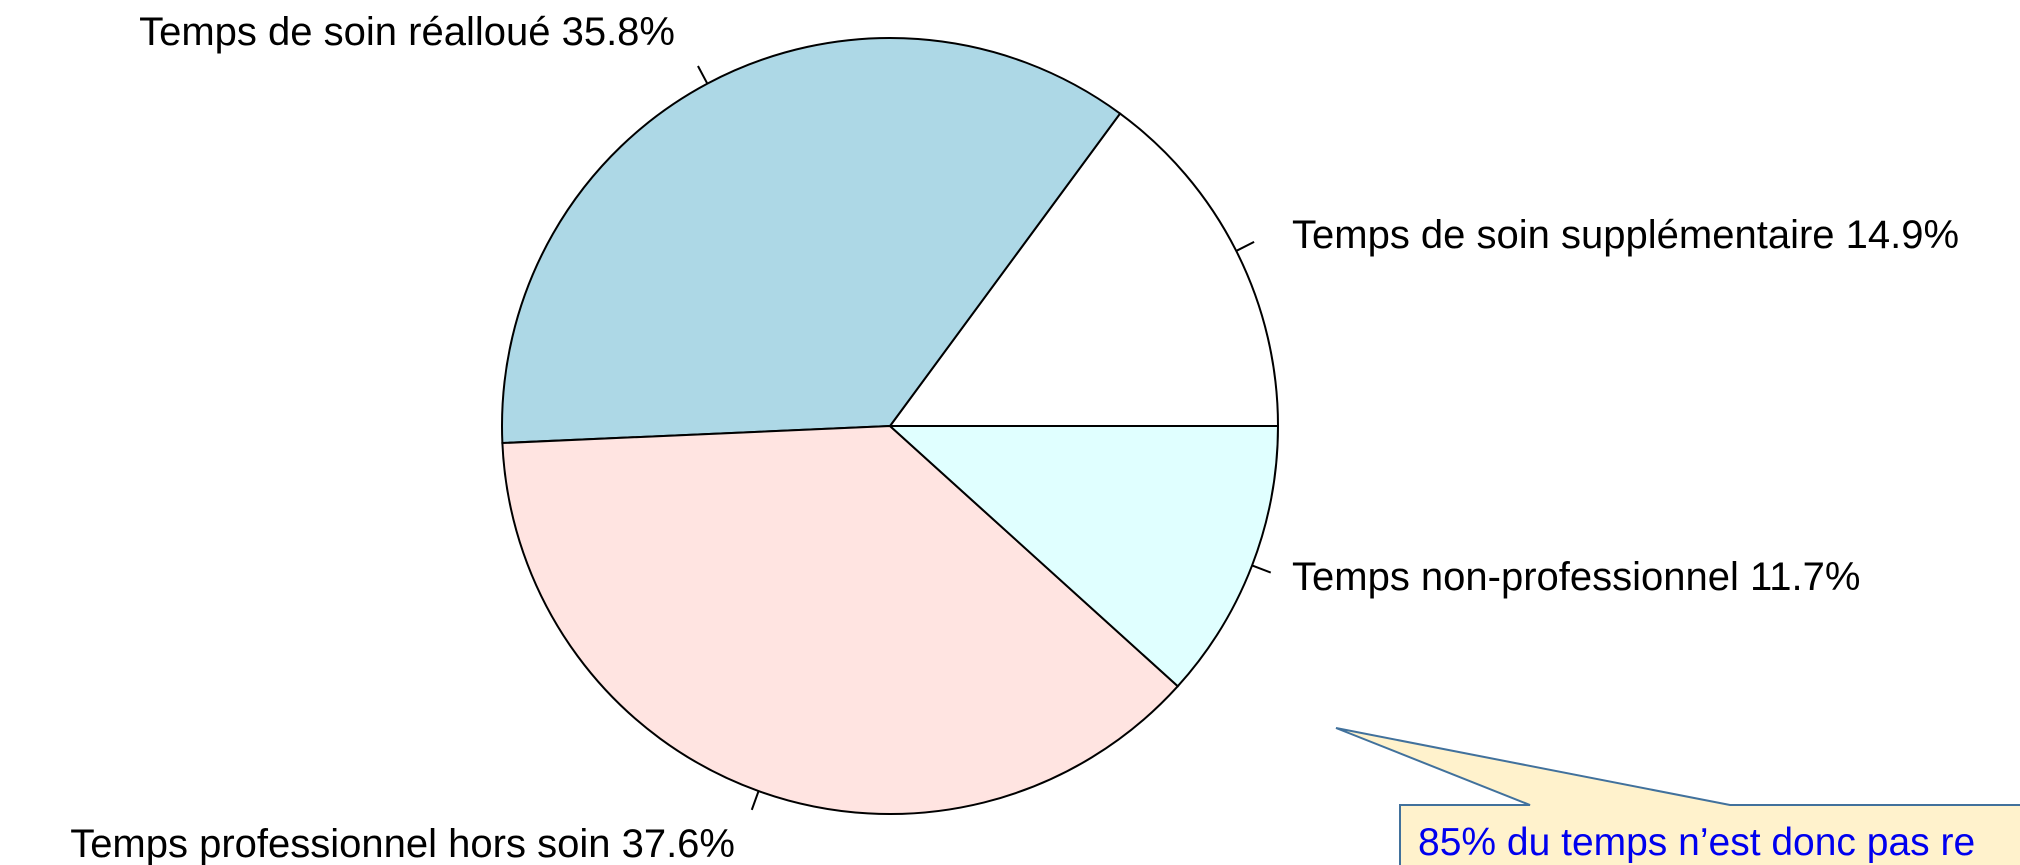  I want to click on callout-box, so click(1677, 796).